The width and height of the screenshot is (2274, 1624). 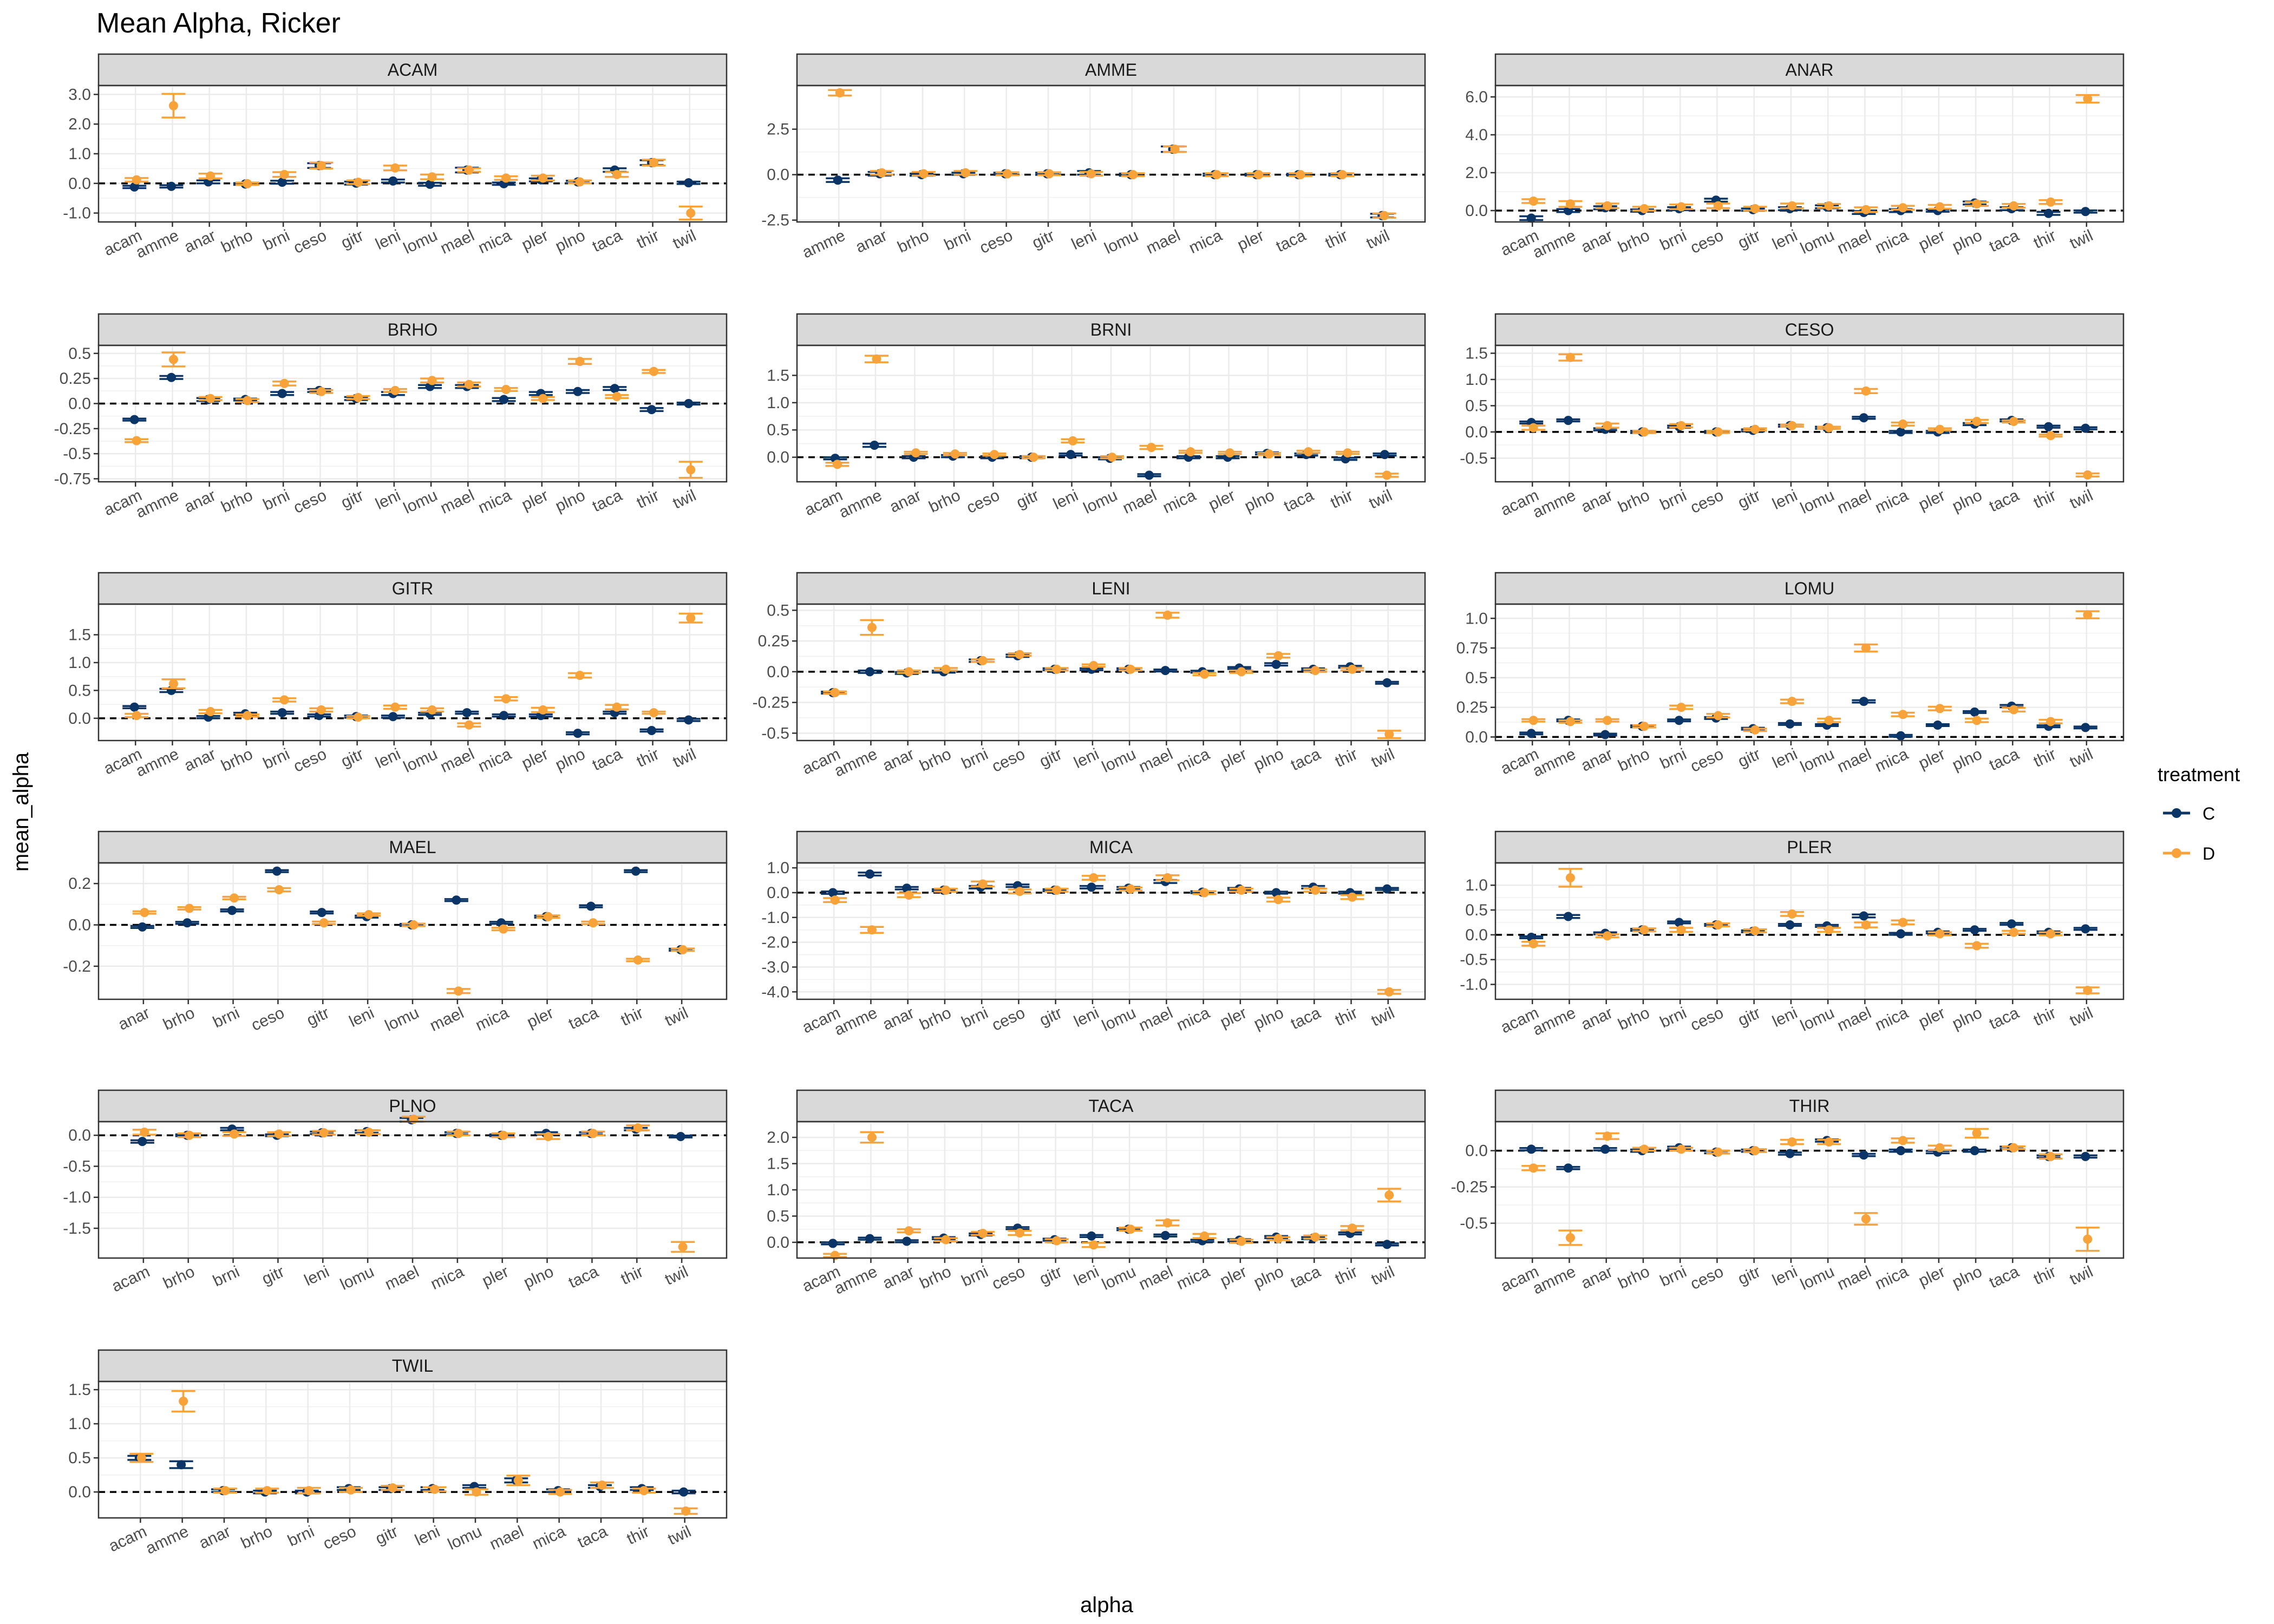 I want to click on panel-strip-label: THIR, so click(x=1810, y=1106).